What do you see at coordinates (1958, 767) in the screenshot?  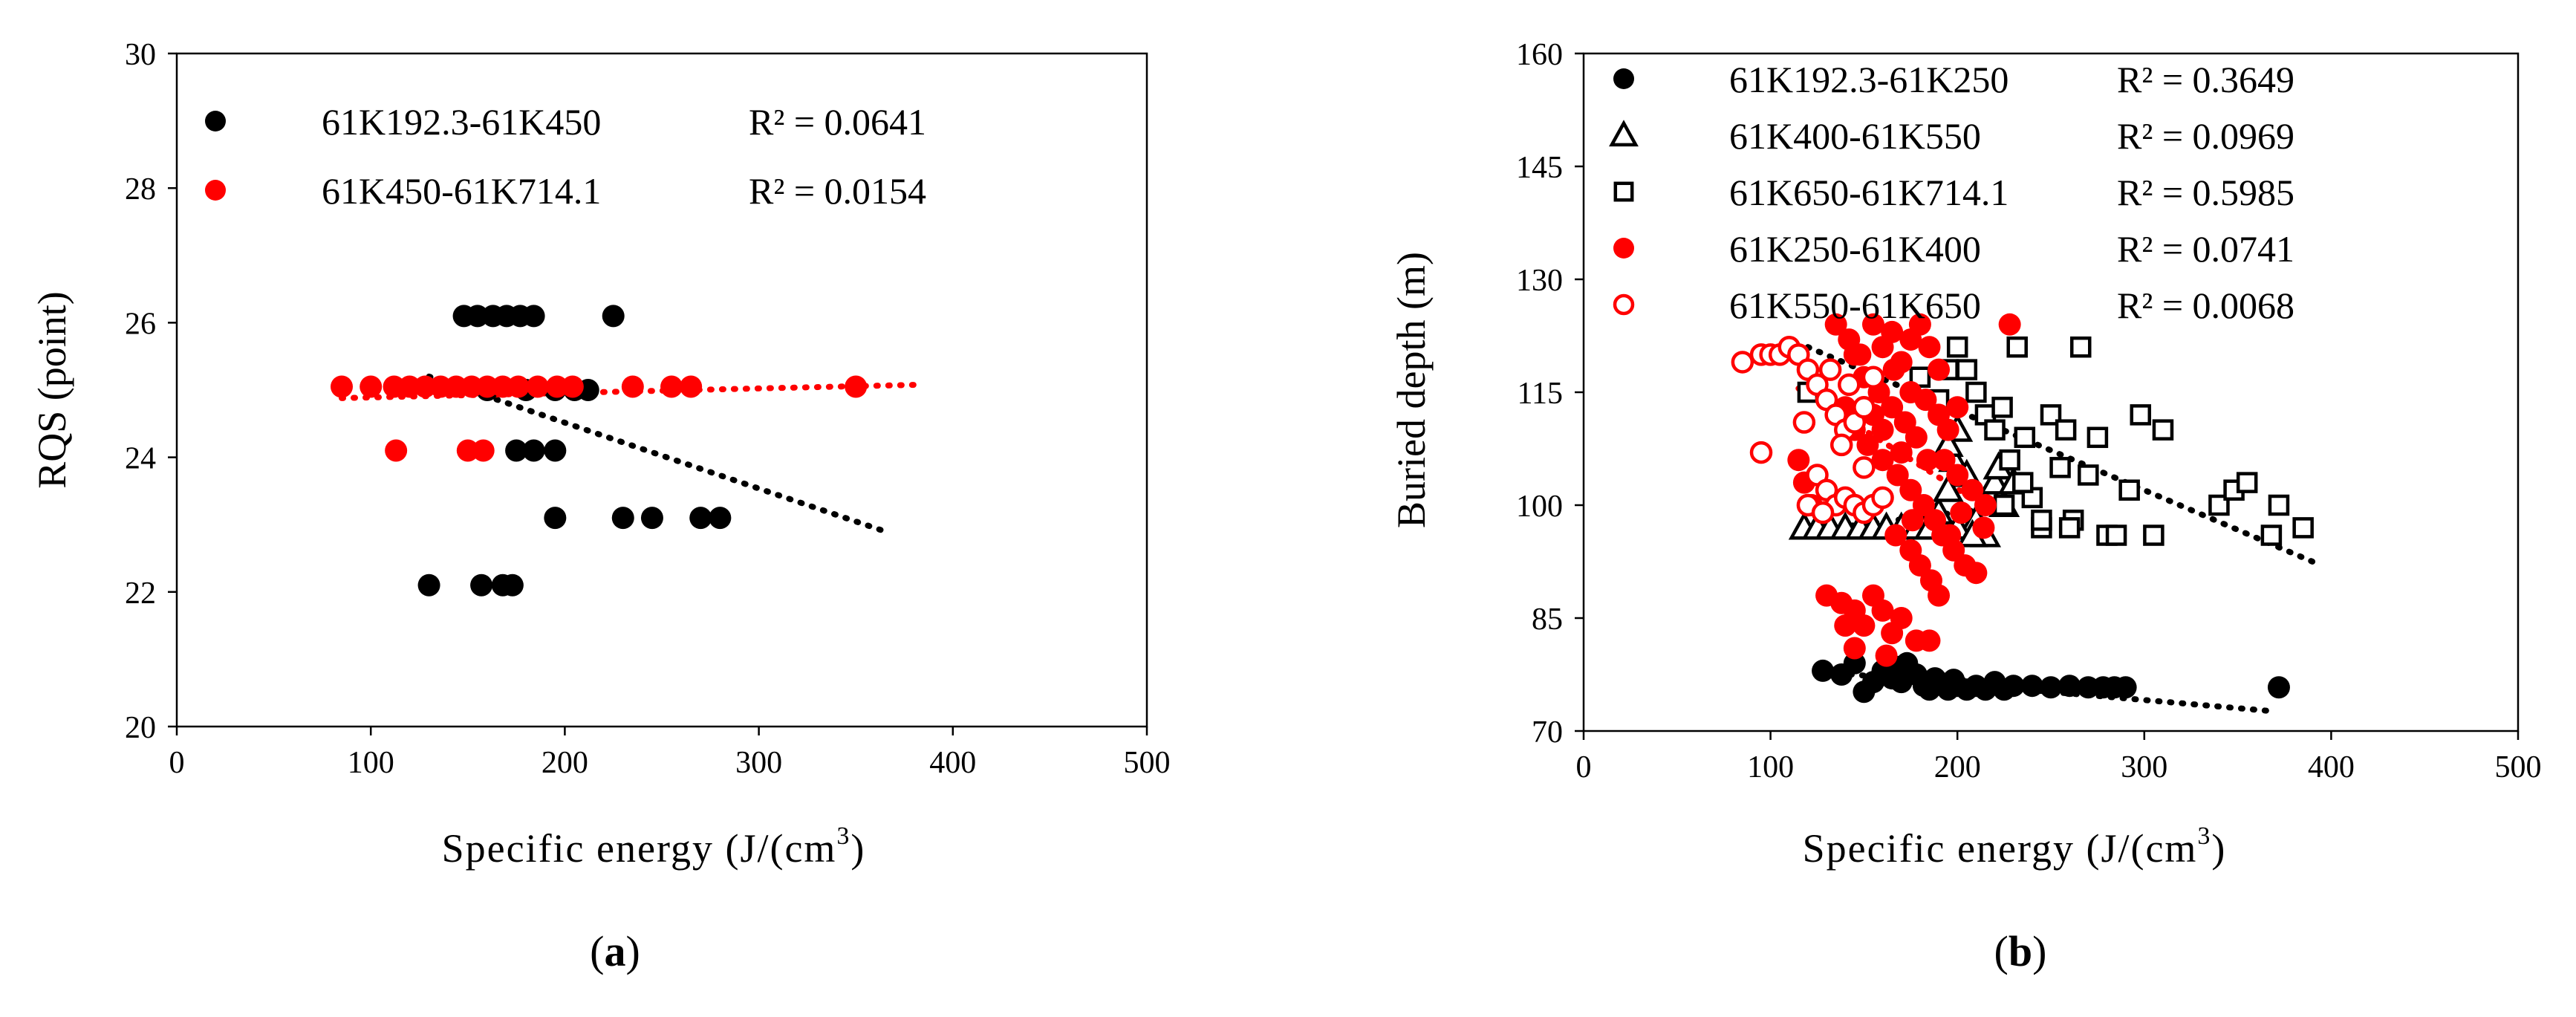 I see `x-tick-label: 200` at bounding box center [1958, 767].